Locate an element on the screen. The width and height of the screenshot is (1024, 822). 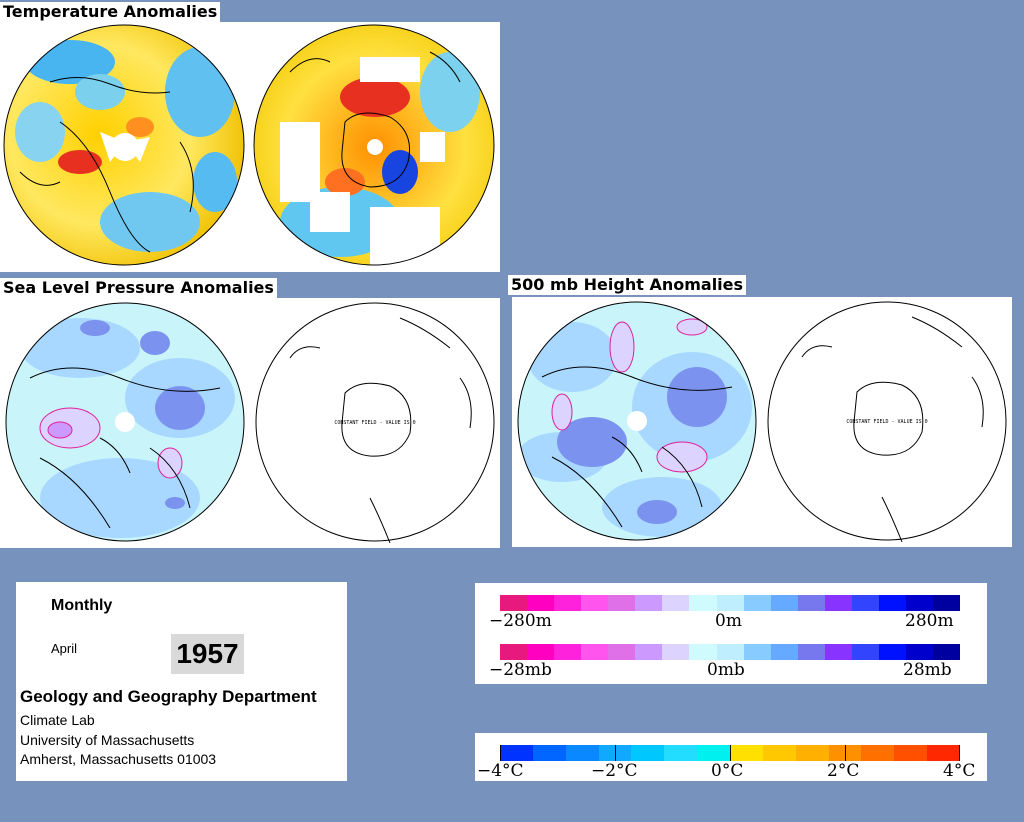
slp-constant-field-note: CONSTANT FIELD - VALUE IS 0 is located at coordinates (374, 423).